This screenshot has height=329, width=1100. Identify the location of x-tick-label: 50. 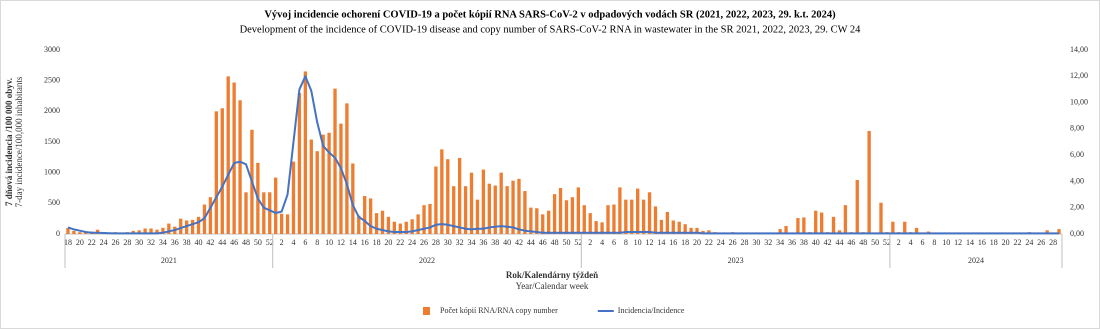
(875, 242).